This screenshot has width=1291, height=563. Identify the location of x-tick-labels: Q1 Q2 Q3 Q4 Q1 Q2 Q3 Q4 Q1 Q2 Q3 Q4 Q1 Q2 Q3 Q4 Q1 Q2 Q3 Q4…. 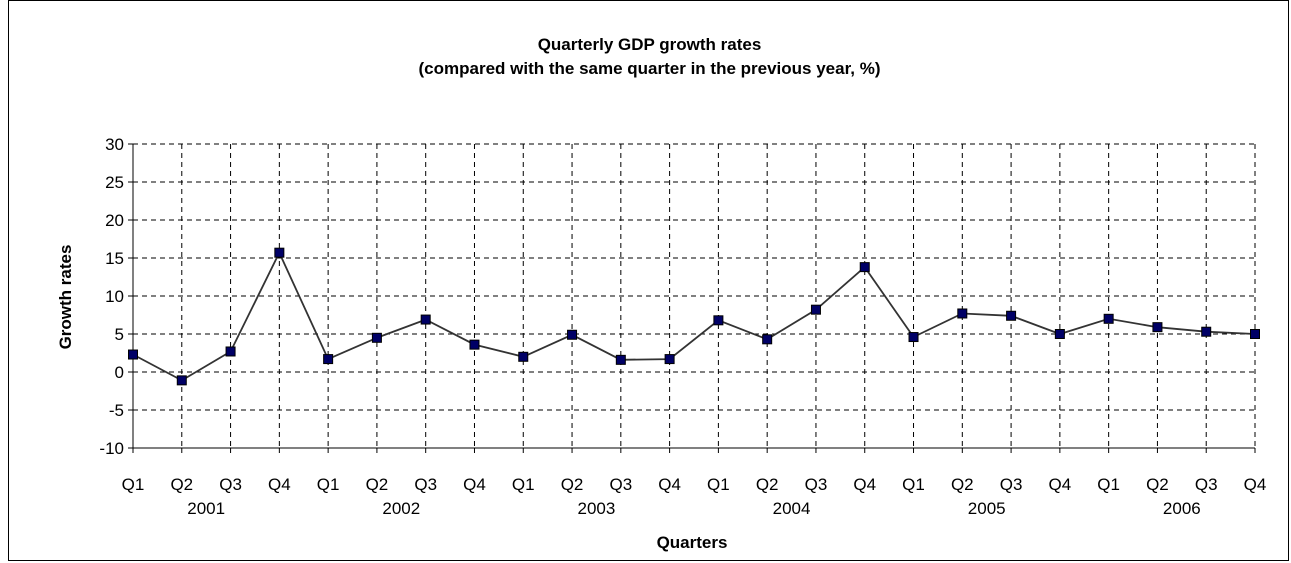
(694, 484).